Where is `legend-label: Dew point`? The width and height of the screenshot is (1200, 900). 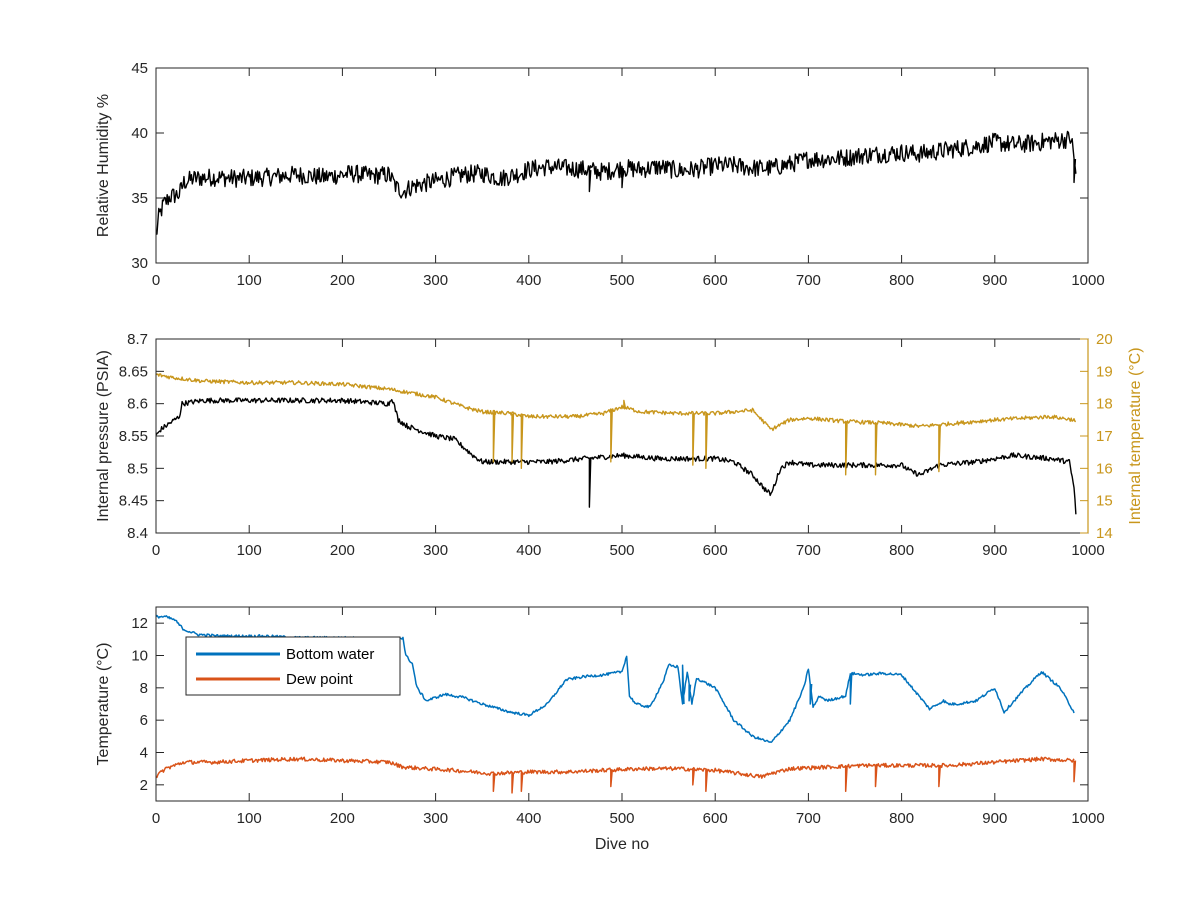
legend-label: Dew point is located at coordinates (320, 679).